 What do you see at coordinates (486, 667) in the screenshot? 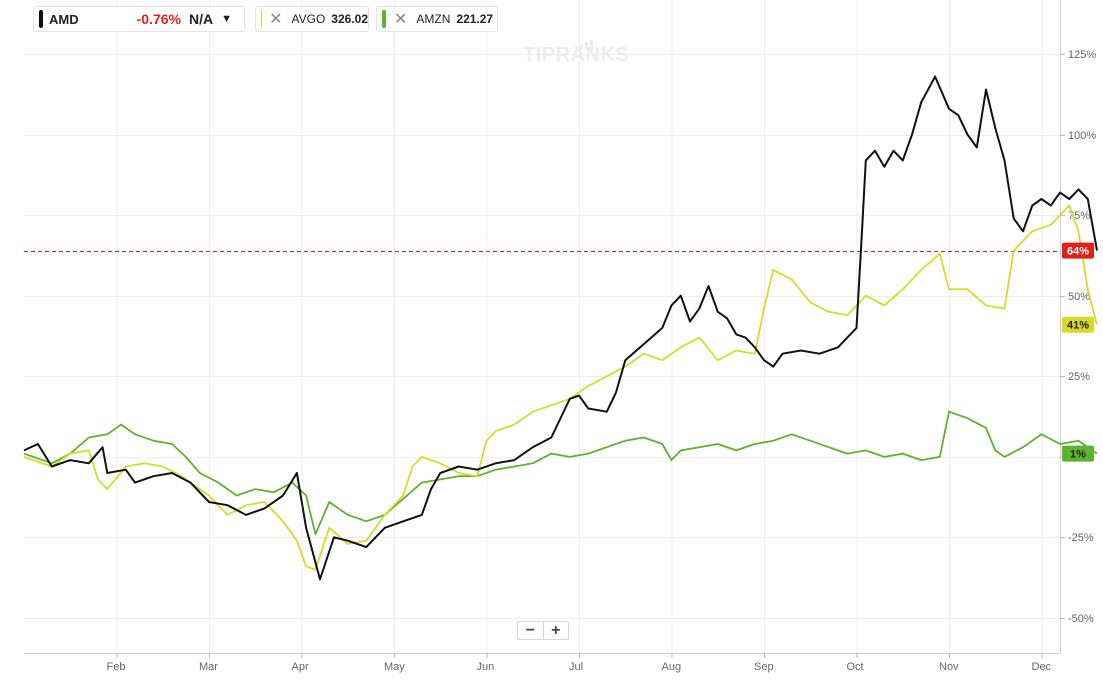
I see `x-tick-label: Jun` at bounding box center [486, 667].